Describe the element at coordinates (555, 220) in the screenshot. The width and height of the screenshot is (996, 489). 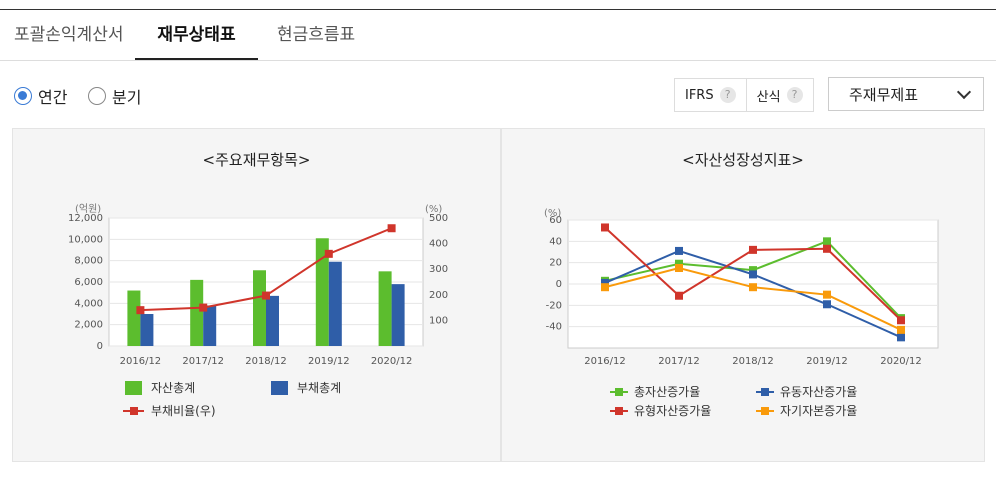
I see `y-tick-label: 60` at that location.